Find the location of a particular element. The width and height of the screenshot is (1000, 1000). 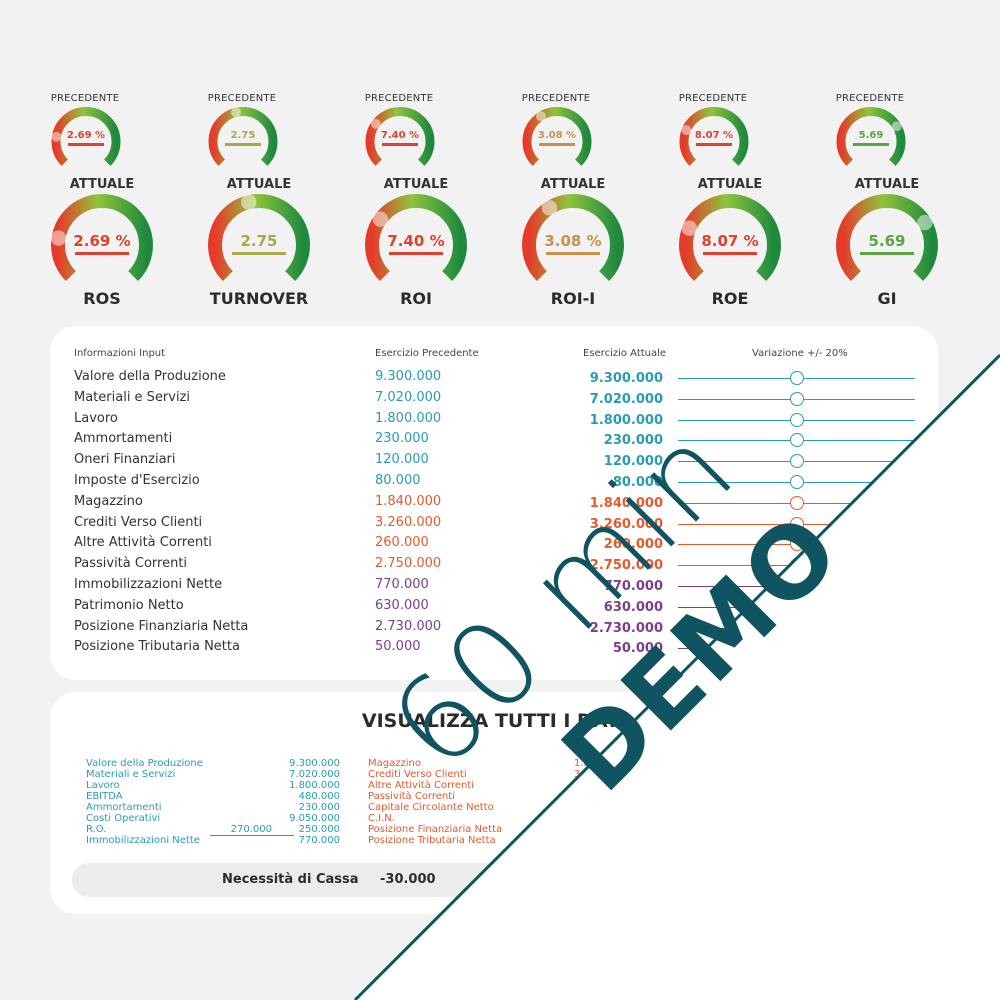

summary-label: Valore della Produzione is located at coordinates (144, 763).